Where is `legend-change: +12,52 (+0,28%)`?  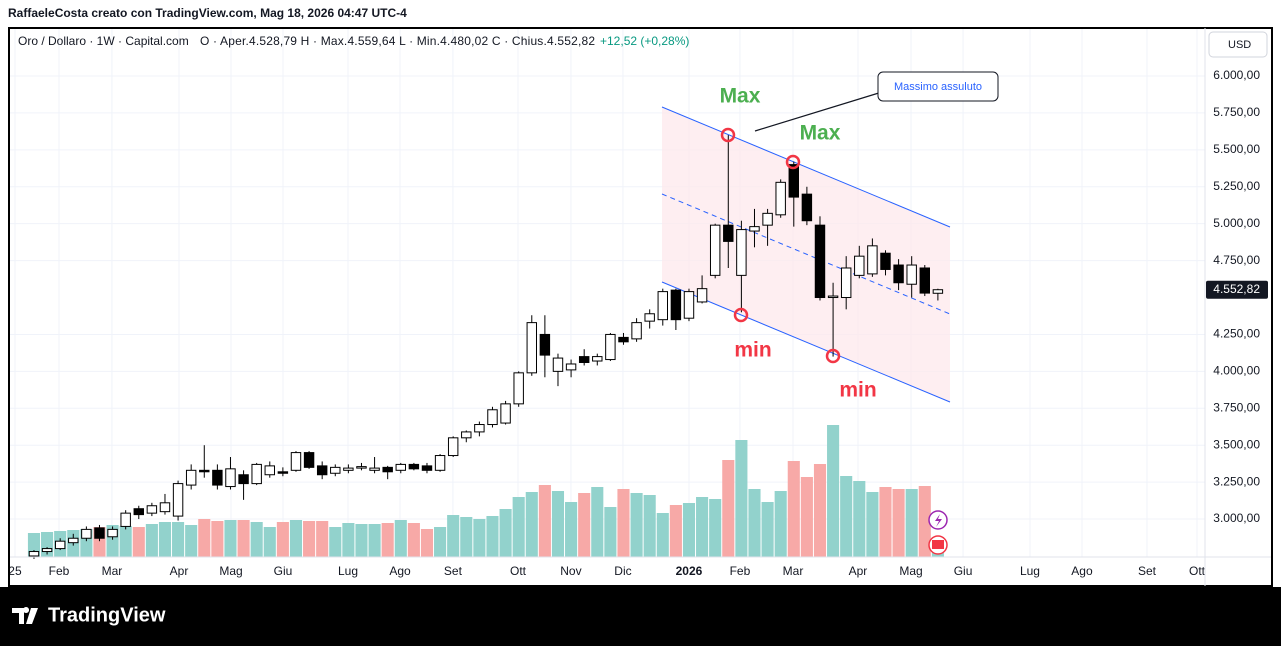 legend-change: +12,52 (+0,28%) is located at coordinates (644, 41).